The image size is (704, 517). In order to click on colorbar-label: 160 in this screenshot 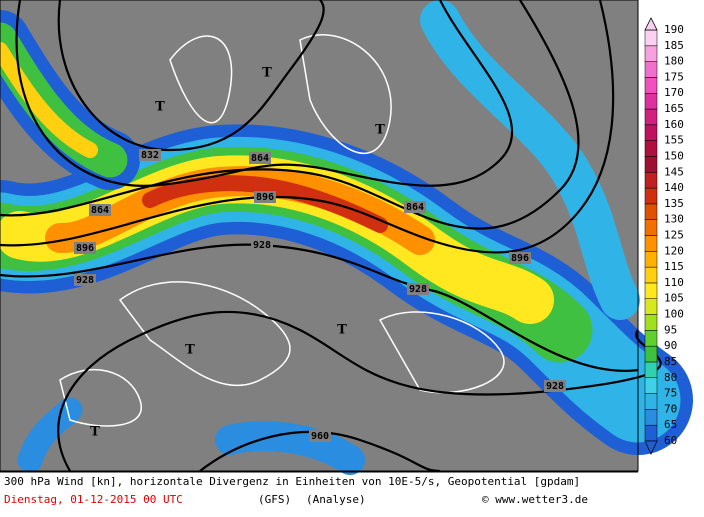, I will do `click(674, 124)`.